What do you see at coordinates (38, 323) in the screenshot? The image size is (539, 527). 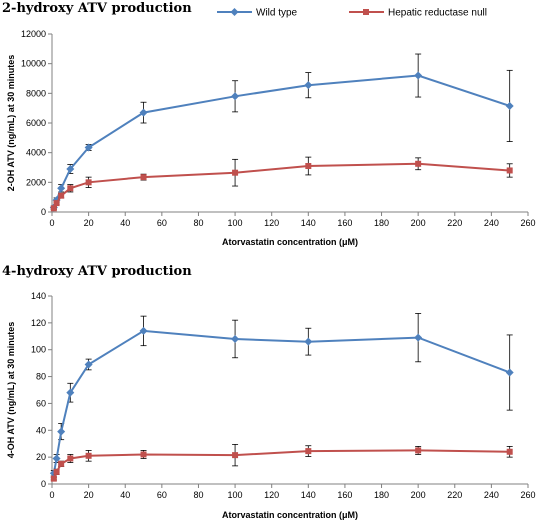 I see `y-tick-label: 120` at bounding box center [38, 323].